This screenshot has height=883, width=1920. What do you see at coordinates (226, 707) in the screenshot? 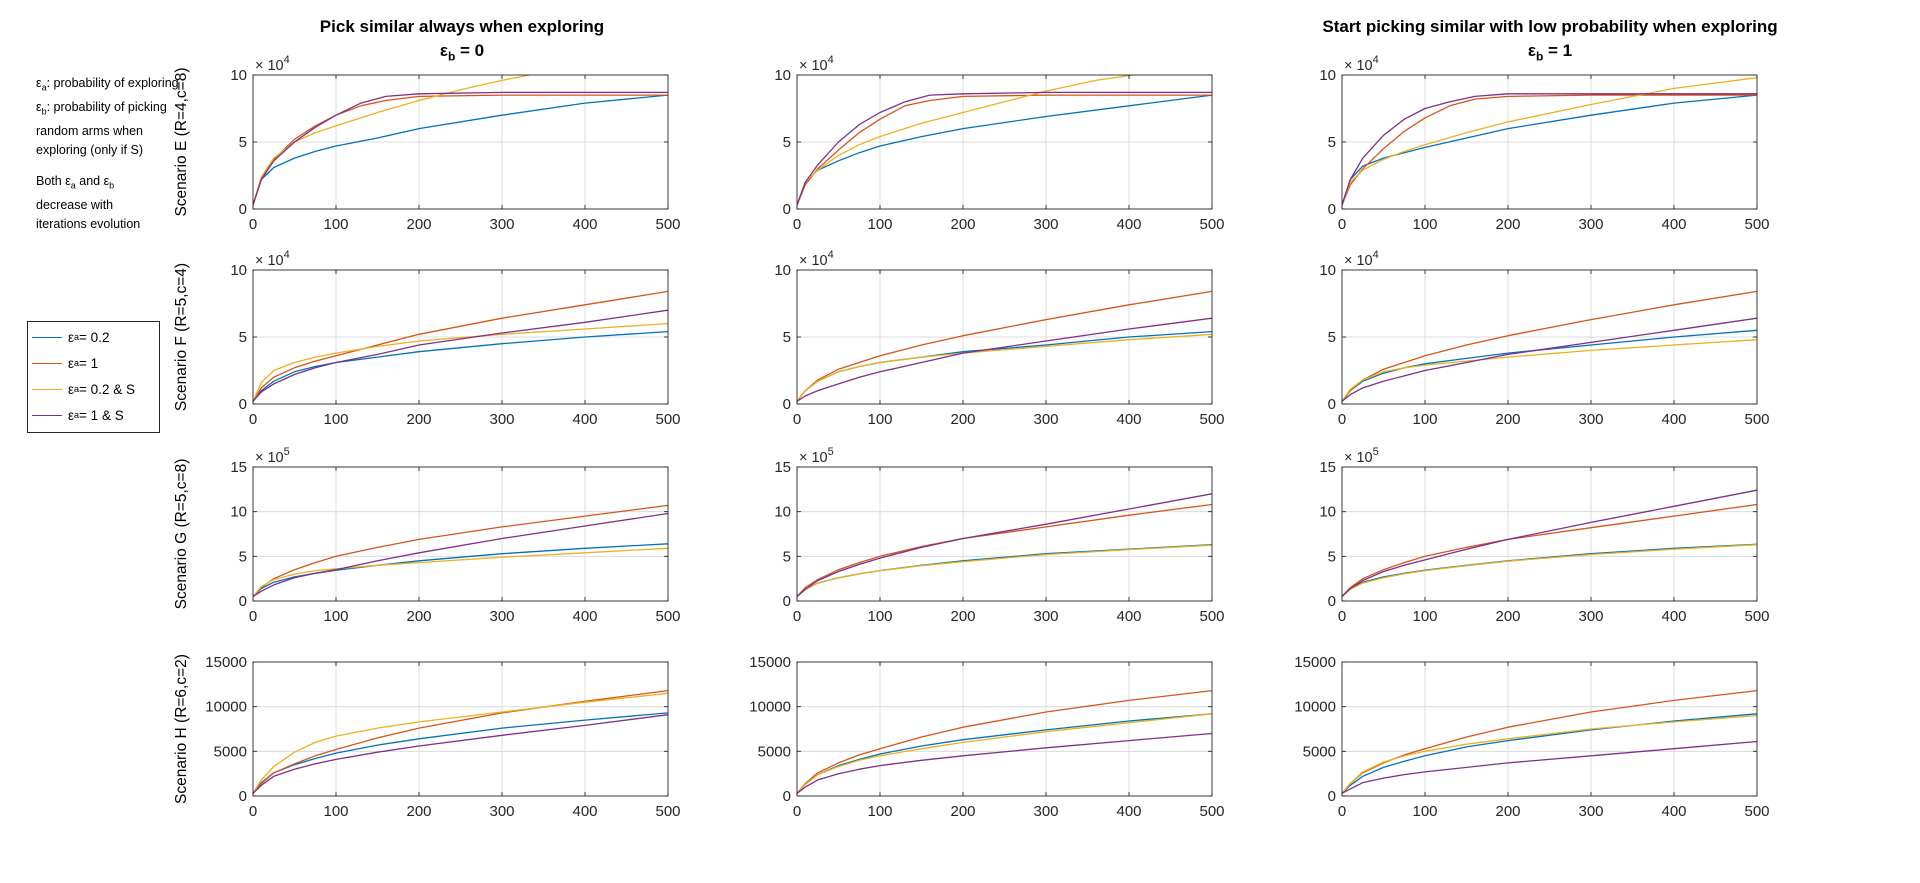
I see `y-tick-label: 10000` at bounding box center [226, 707].